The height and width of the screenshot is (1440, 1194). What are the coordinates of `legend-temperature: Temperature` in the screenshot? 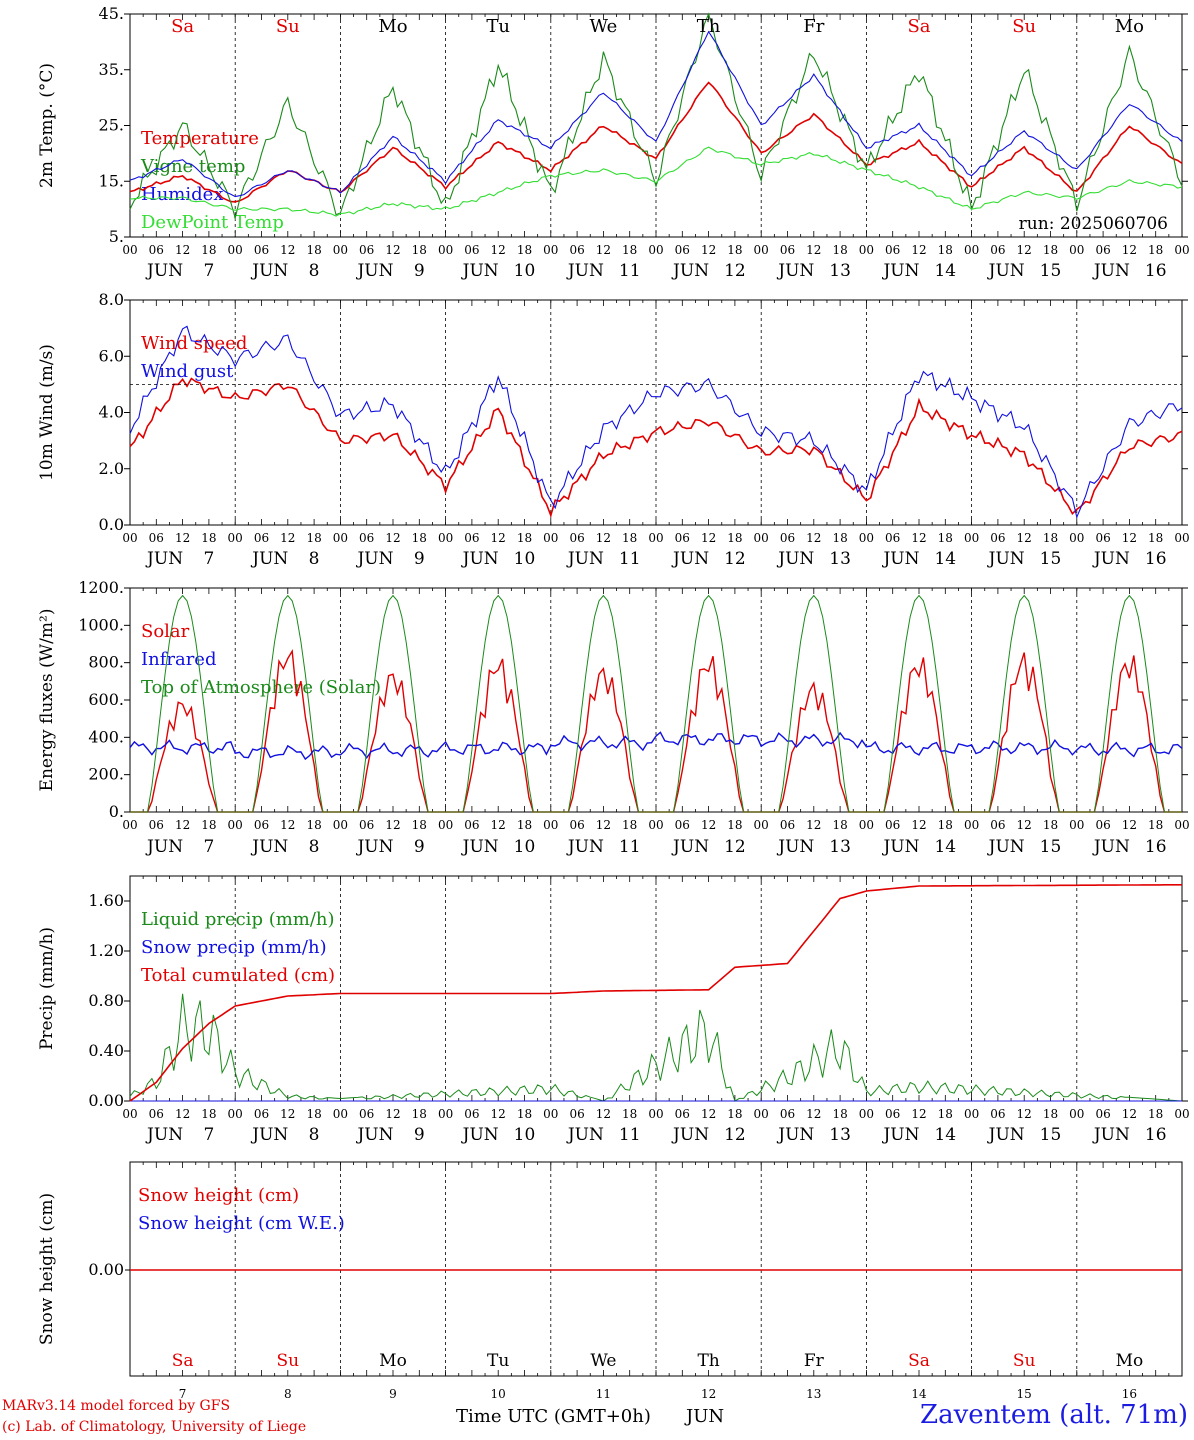 It's located at (200, 138).